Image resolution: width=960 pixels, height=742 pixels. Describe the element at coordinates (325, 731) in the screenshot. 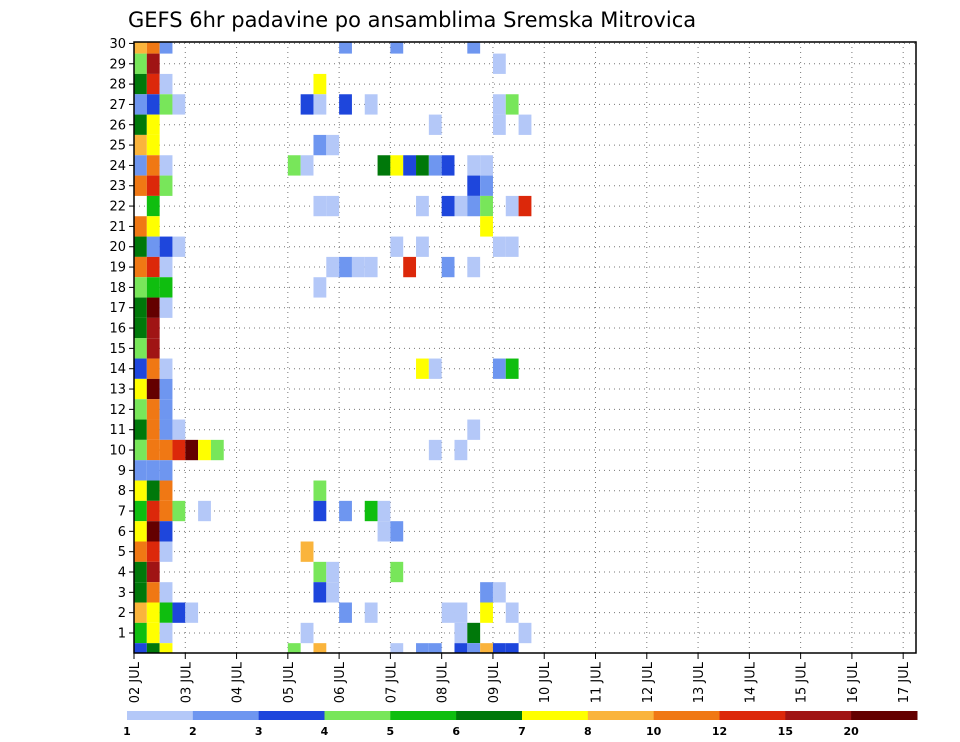

I see `legend-label: 4` at that location.